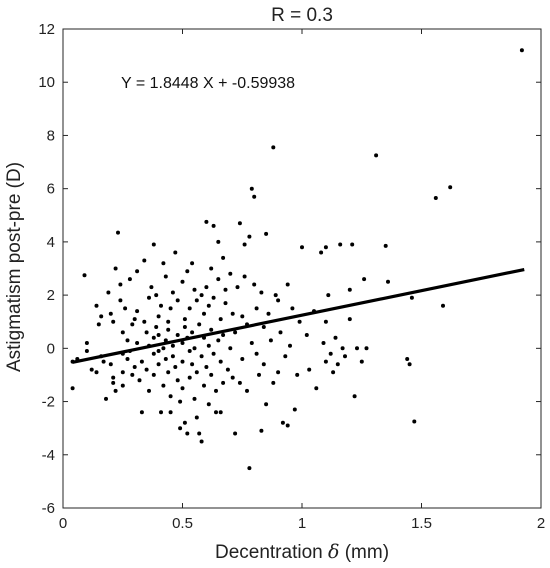  What do you see at coordinates (51, 242) in the screenshot?
I see `y-tick-label-5: 4` at bounding box center [51, 242].